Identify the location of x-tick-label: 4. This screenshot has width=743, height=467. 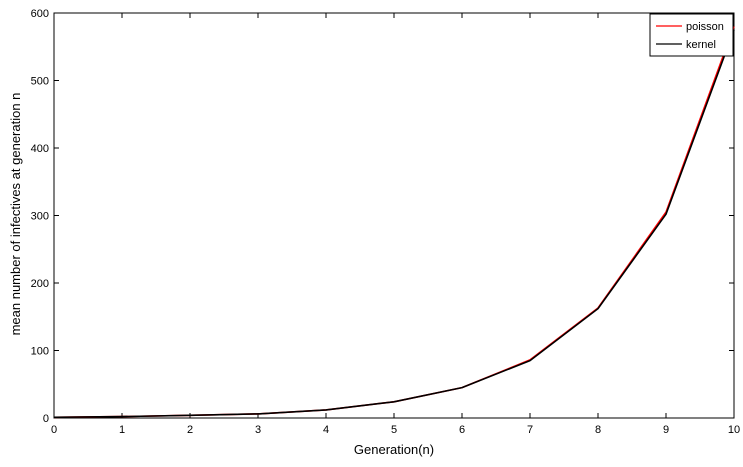
(326, 430).